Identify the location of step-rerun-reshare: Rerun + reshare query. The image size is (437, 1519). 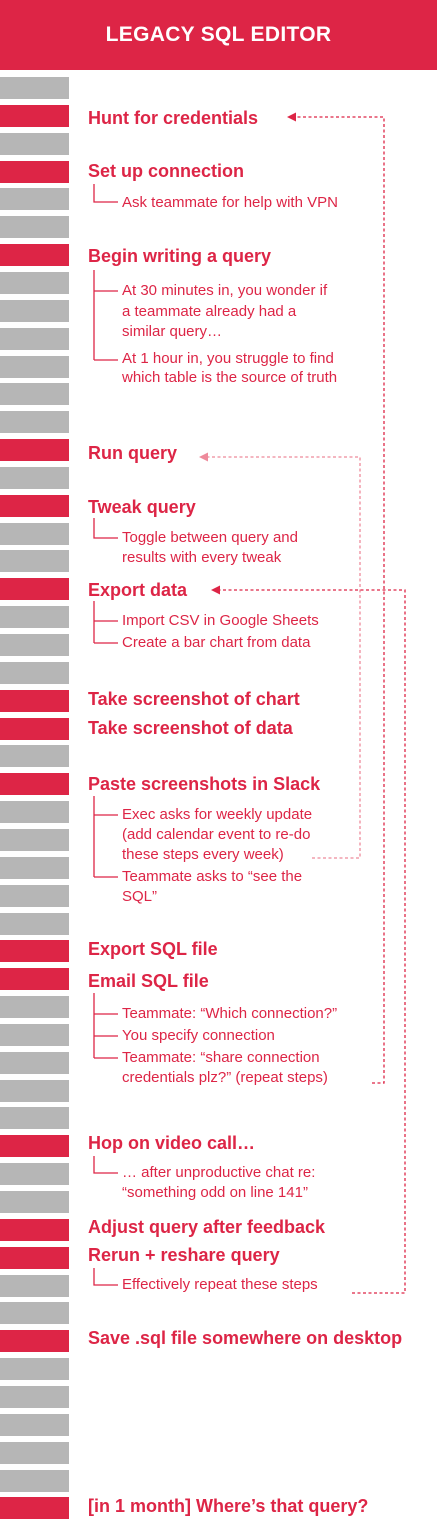
(184, 1255).